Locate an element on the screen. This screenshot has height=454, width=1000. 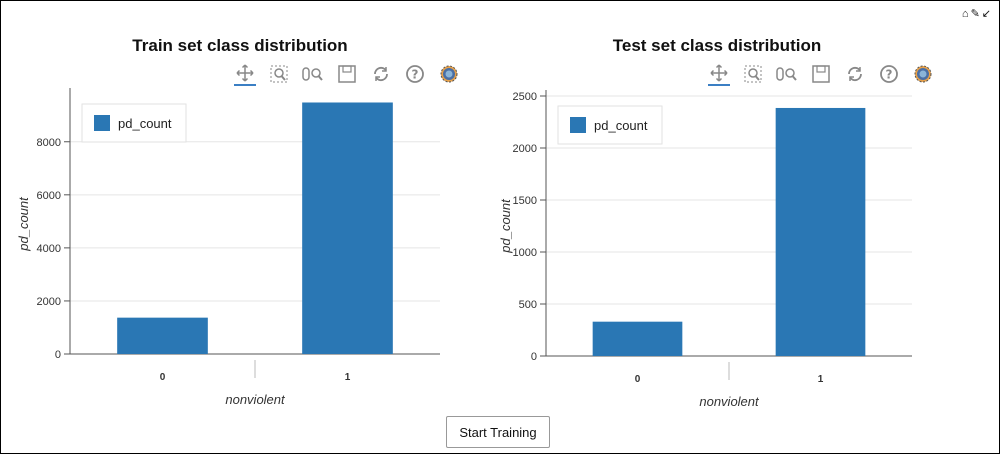
y-tick-label: 8000 is located at coordinates (49, 143).